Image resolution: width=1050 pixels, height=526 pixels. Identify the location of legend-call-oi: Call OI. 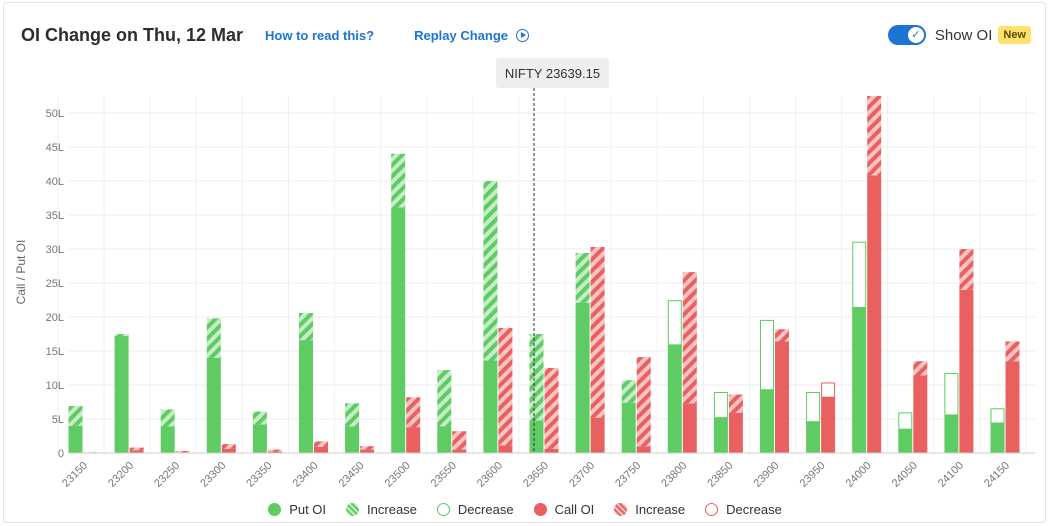
(564, 509).